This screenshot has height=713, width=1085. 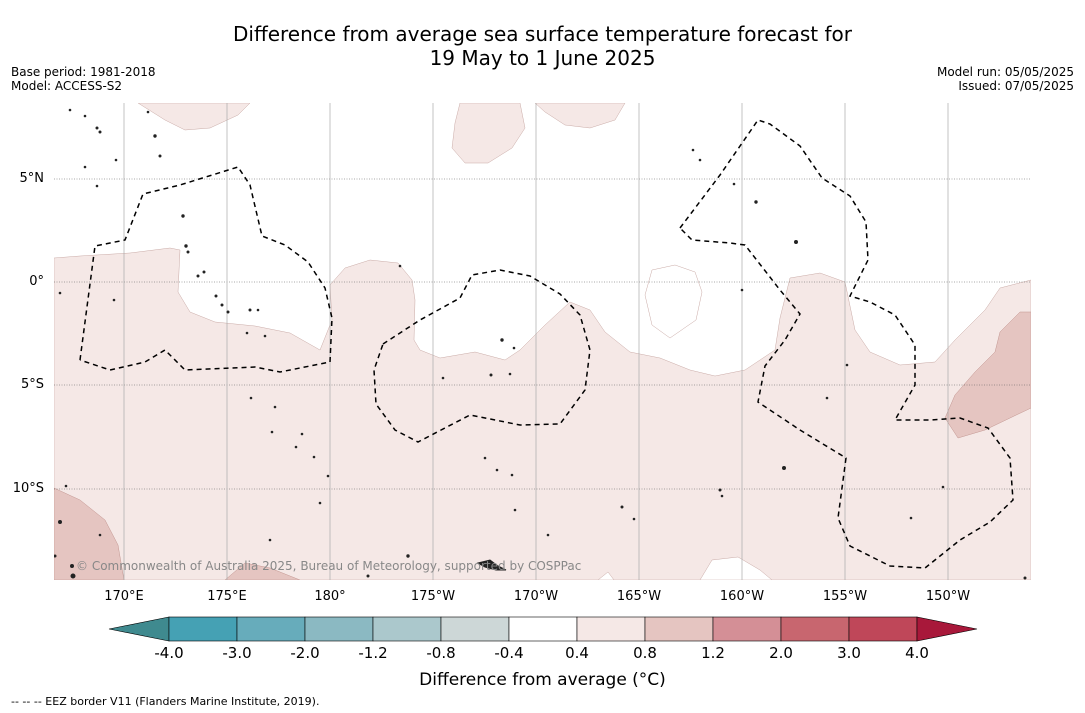 I want to click on colorbar-cells, so click(x=543, y=629).